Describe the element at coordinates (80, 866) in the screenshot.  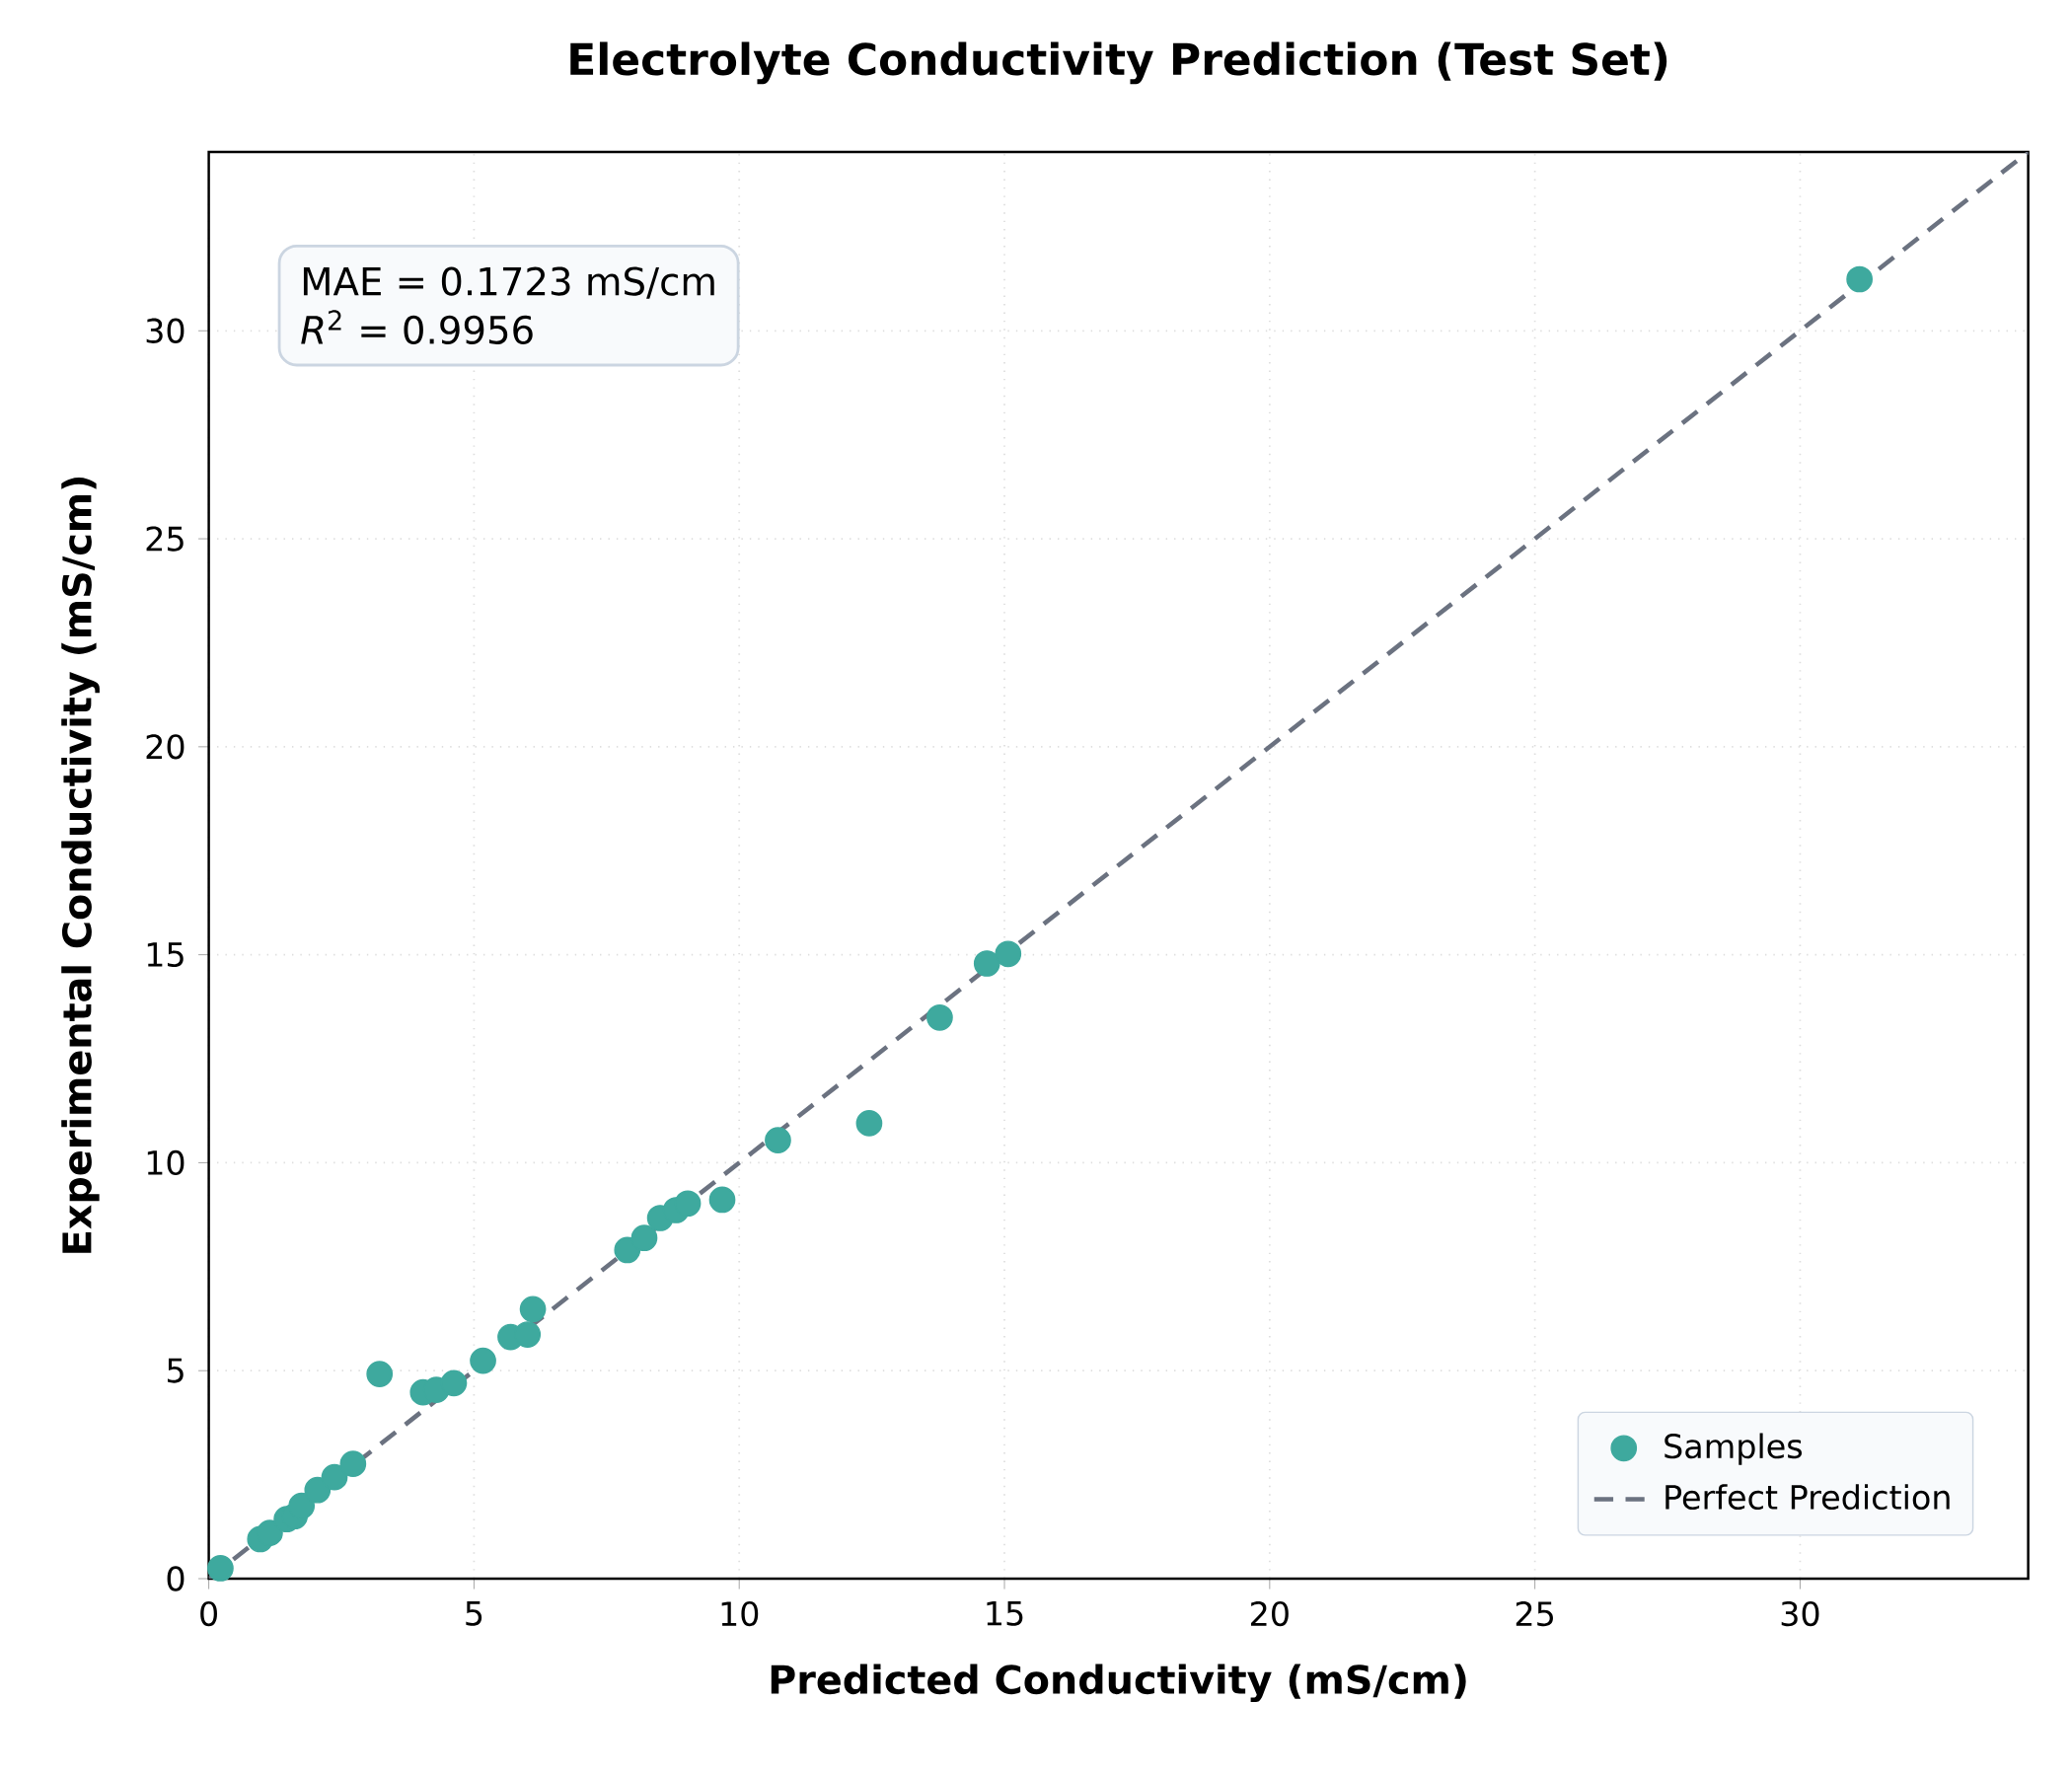
I see `y-axis-title: Experimental Conductivity (mS/cm)` at that location.